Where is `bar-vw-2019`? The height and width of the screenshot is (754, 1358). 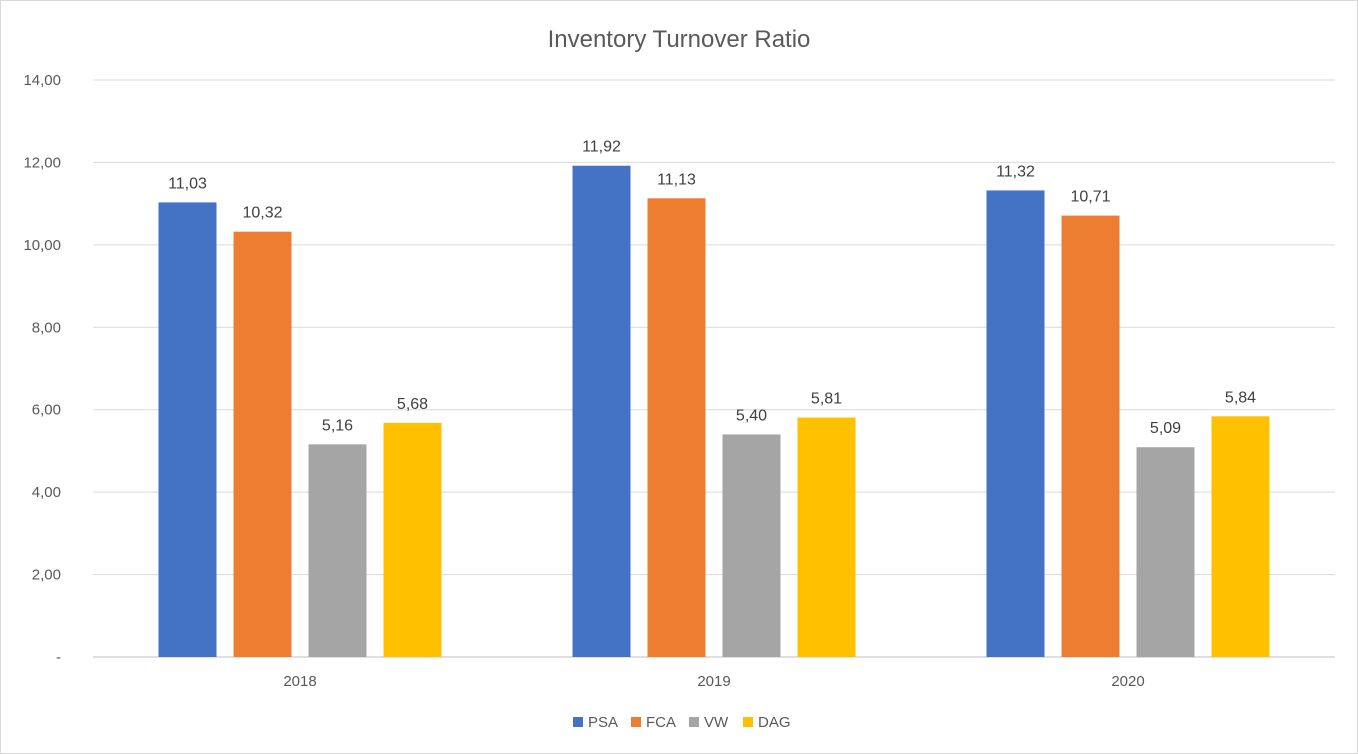 bar-vw-2019 is located at coordinates (751, 545).